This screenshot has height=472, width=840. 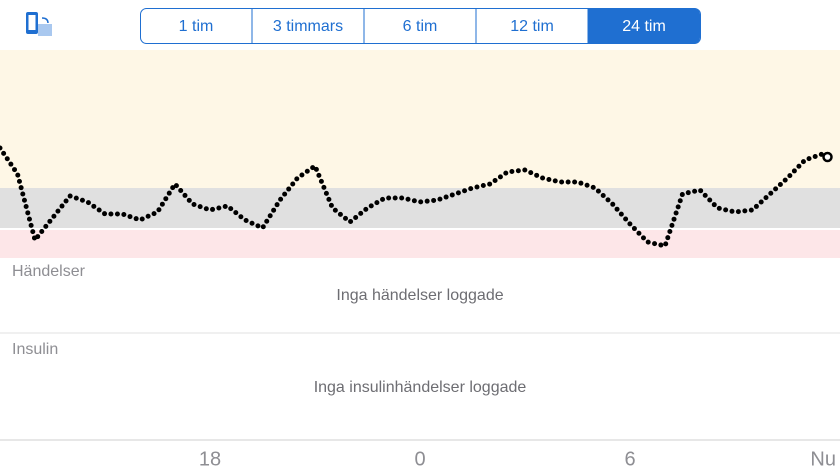 I want to click on rotate-icon, so click(x=39, y=24).